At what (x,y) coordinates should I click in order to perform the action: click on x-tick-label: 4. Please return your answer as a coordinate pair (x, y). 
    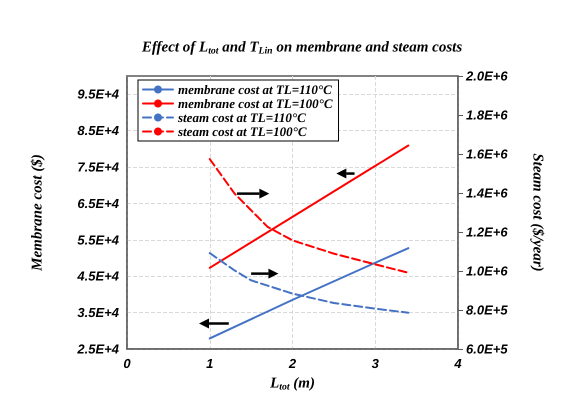
    Looking at the image, I should click on (457, 363).